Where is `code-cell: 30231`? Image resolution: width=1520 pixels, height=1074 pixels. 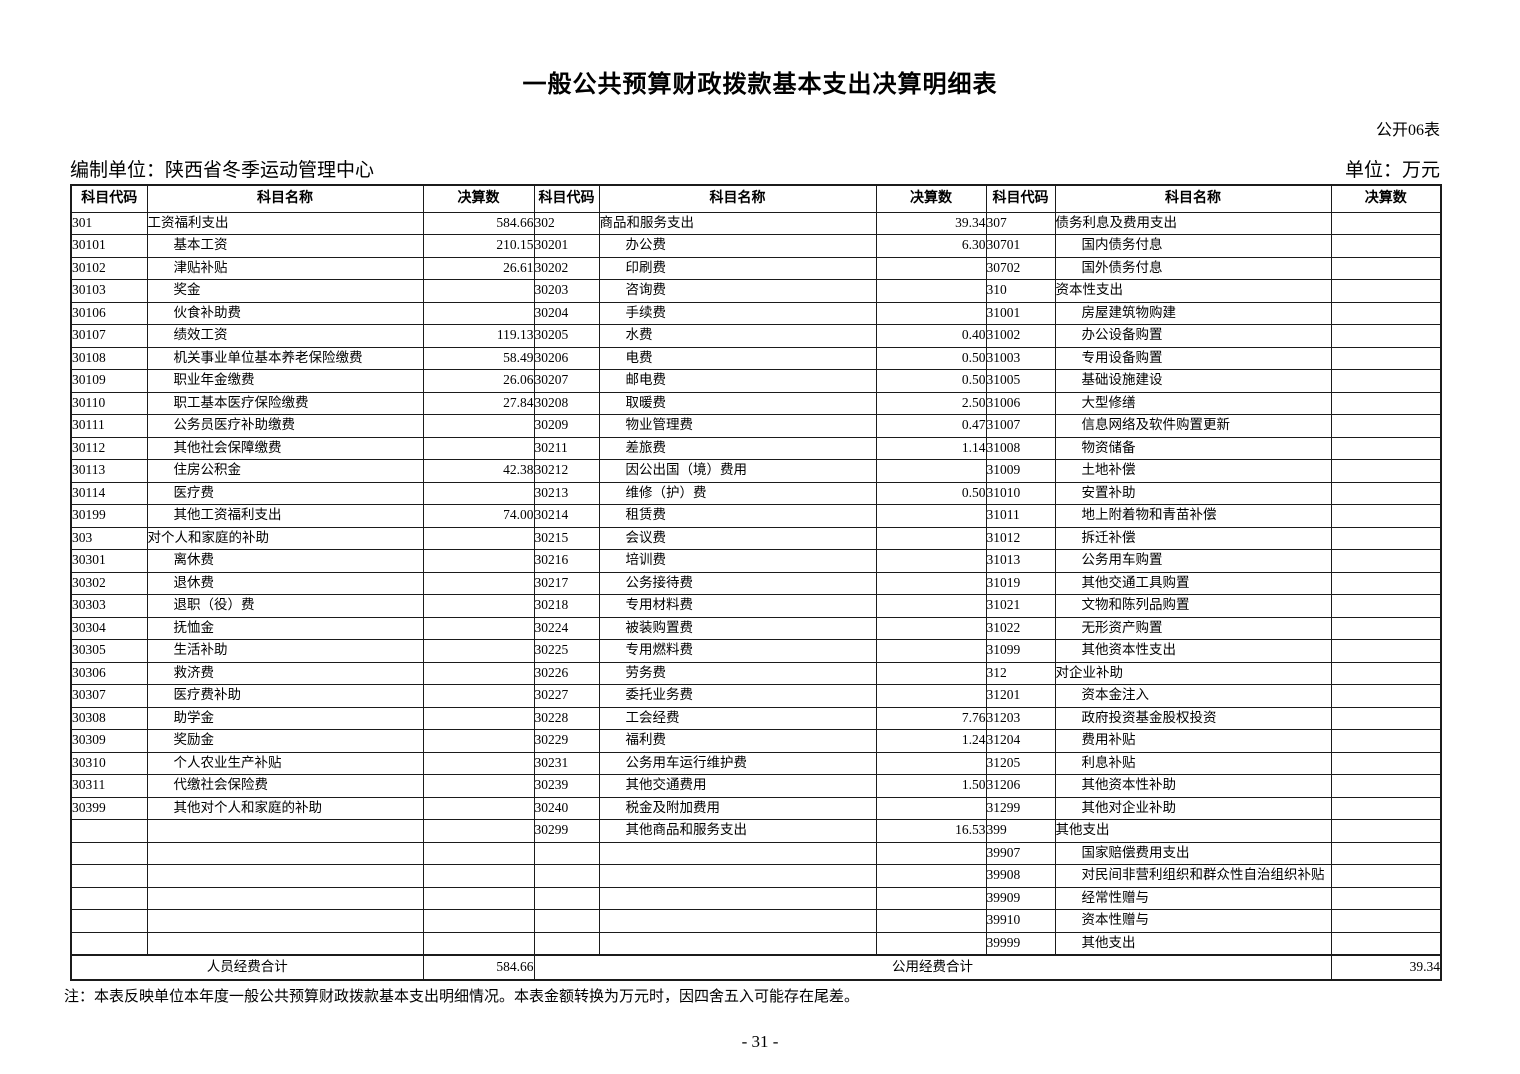
code-cell: 30231 is located at coordinates (566, 763).